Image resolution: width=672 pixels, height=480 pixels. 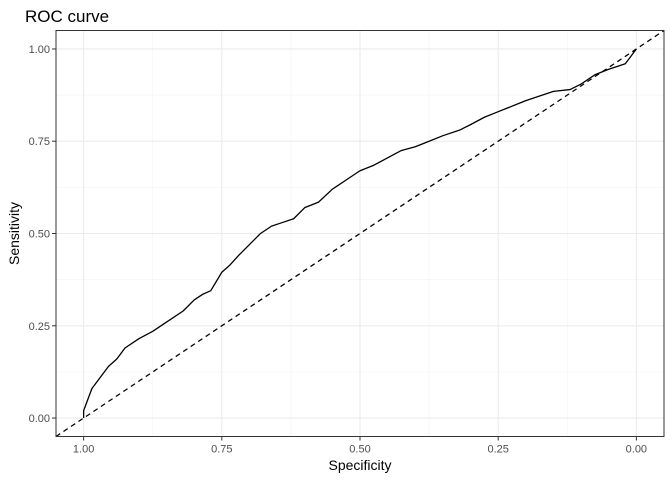 I want to click on x-tick-label: 0.00, so click(x=636, y=450).